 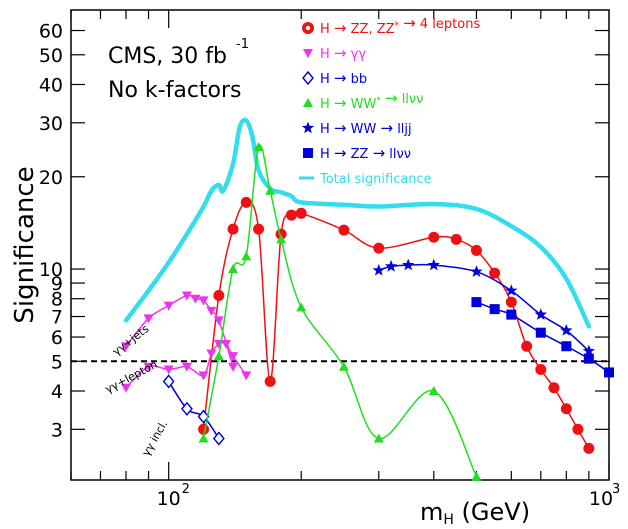 What do you see at coordinates (57, 284) in the screenshot?
I see `y-tick-label: 9` at bounding box center [57, 284].